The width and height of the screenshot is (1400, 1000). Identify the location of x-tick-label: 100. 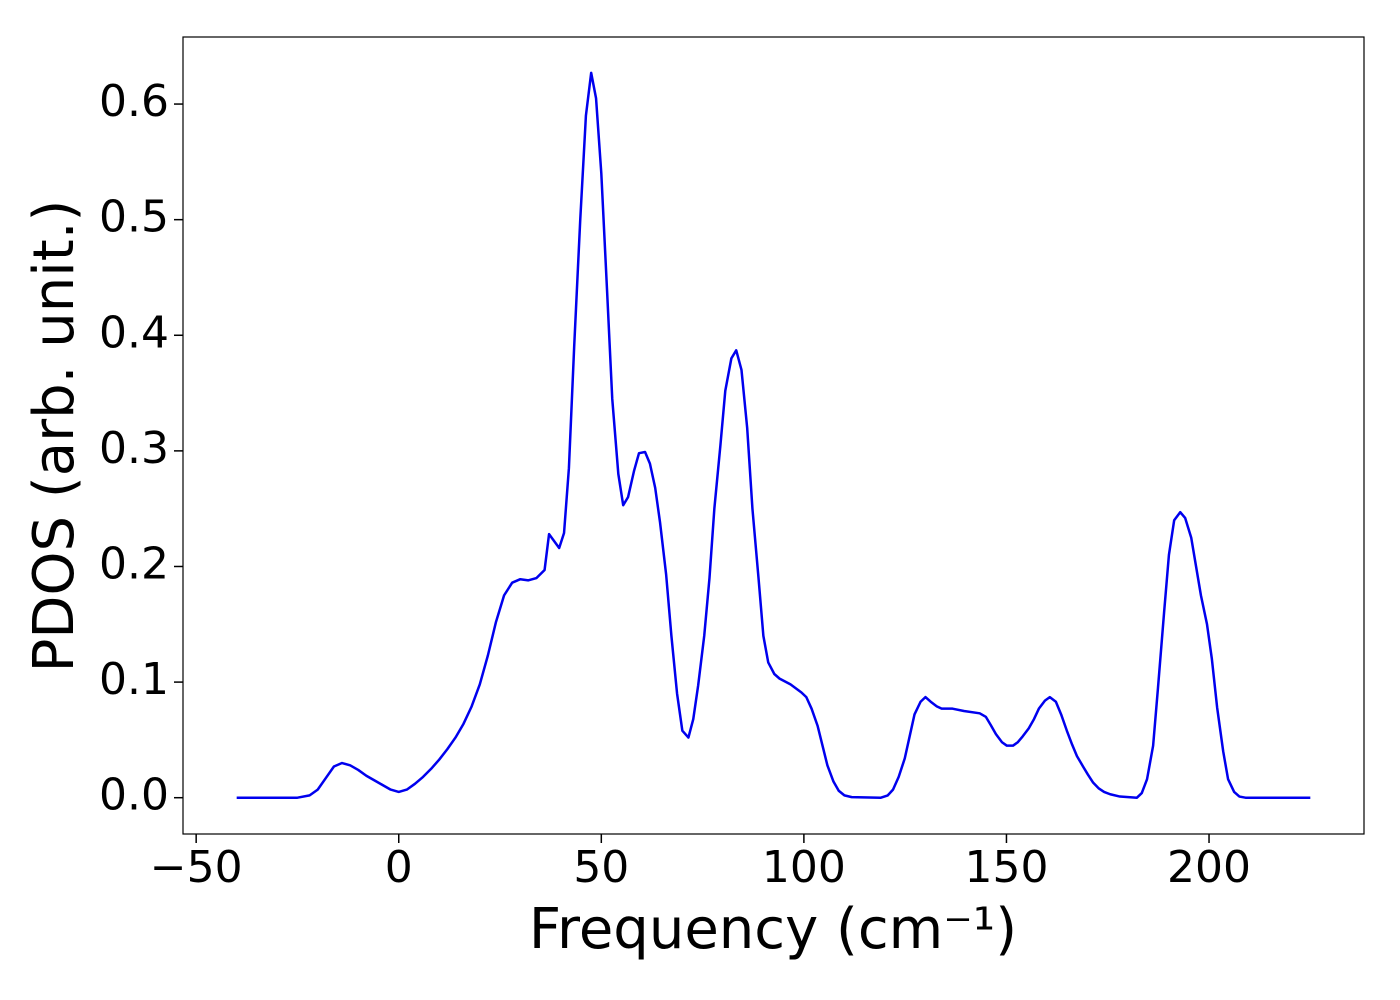
(804, 867).